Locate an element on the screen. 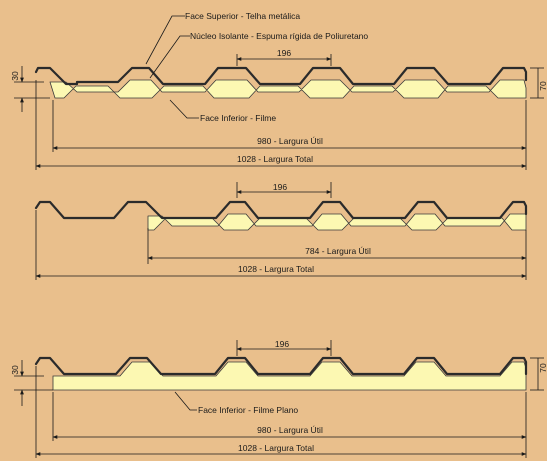 Image resolution: width=547 pixels, height=461 pixels. face-inferior-leader is located at coordinates (184, 109).